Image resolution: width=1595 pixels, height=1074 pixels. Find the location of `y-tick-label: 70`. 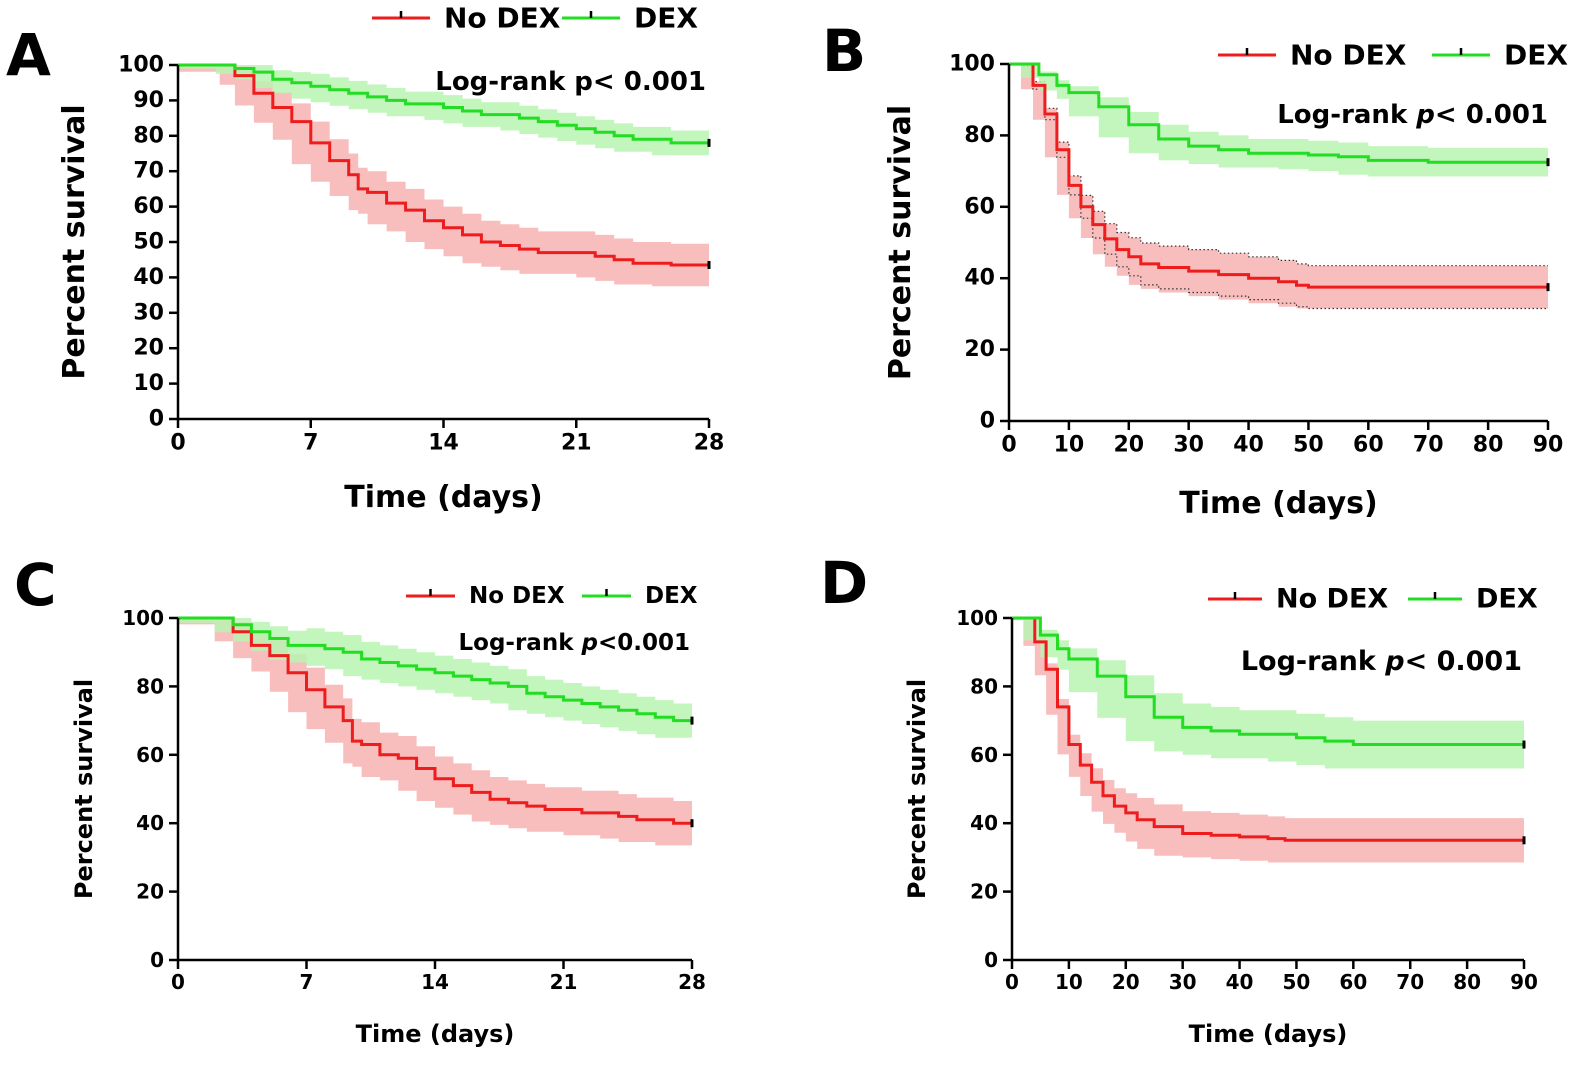

y-tick-label: 70 is located at coordinates (148, 171).